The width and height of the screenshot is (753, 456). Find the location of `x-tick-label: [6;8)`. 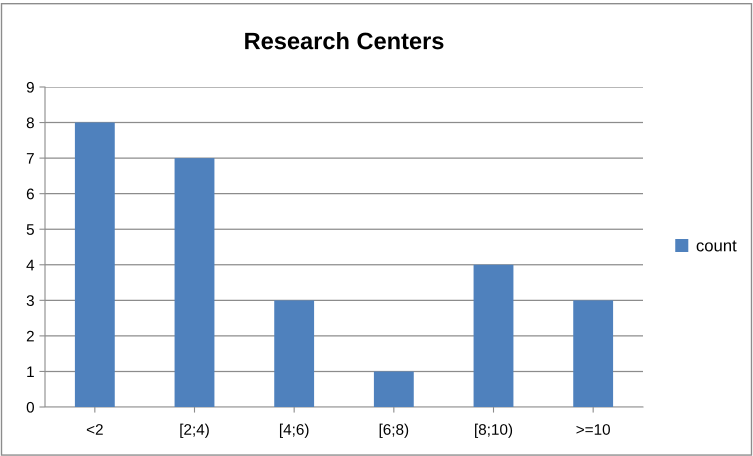

x-tick-label: [6;8) is located at coordinates (394, 431).